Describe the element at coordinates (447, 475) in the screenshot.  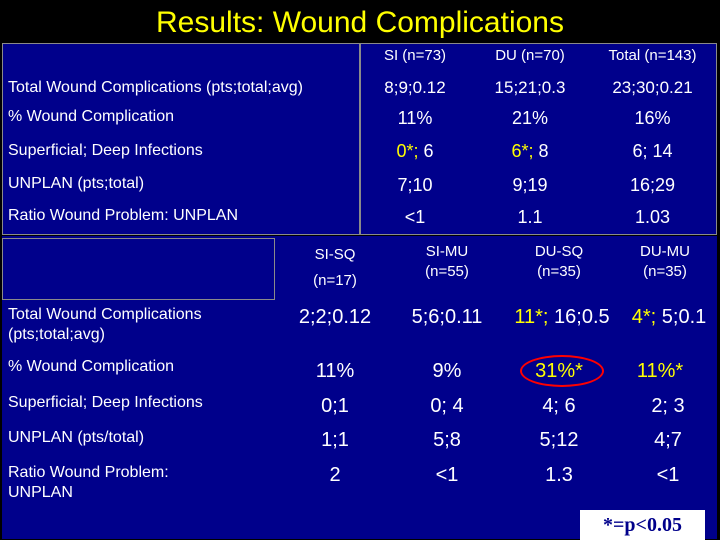
I see `cell-si-mu-ratio: <1` at that location.